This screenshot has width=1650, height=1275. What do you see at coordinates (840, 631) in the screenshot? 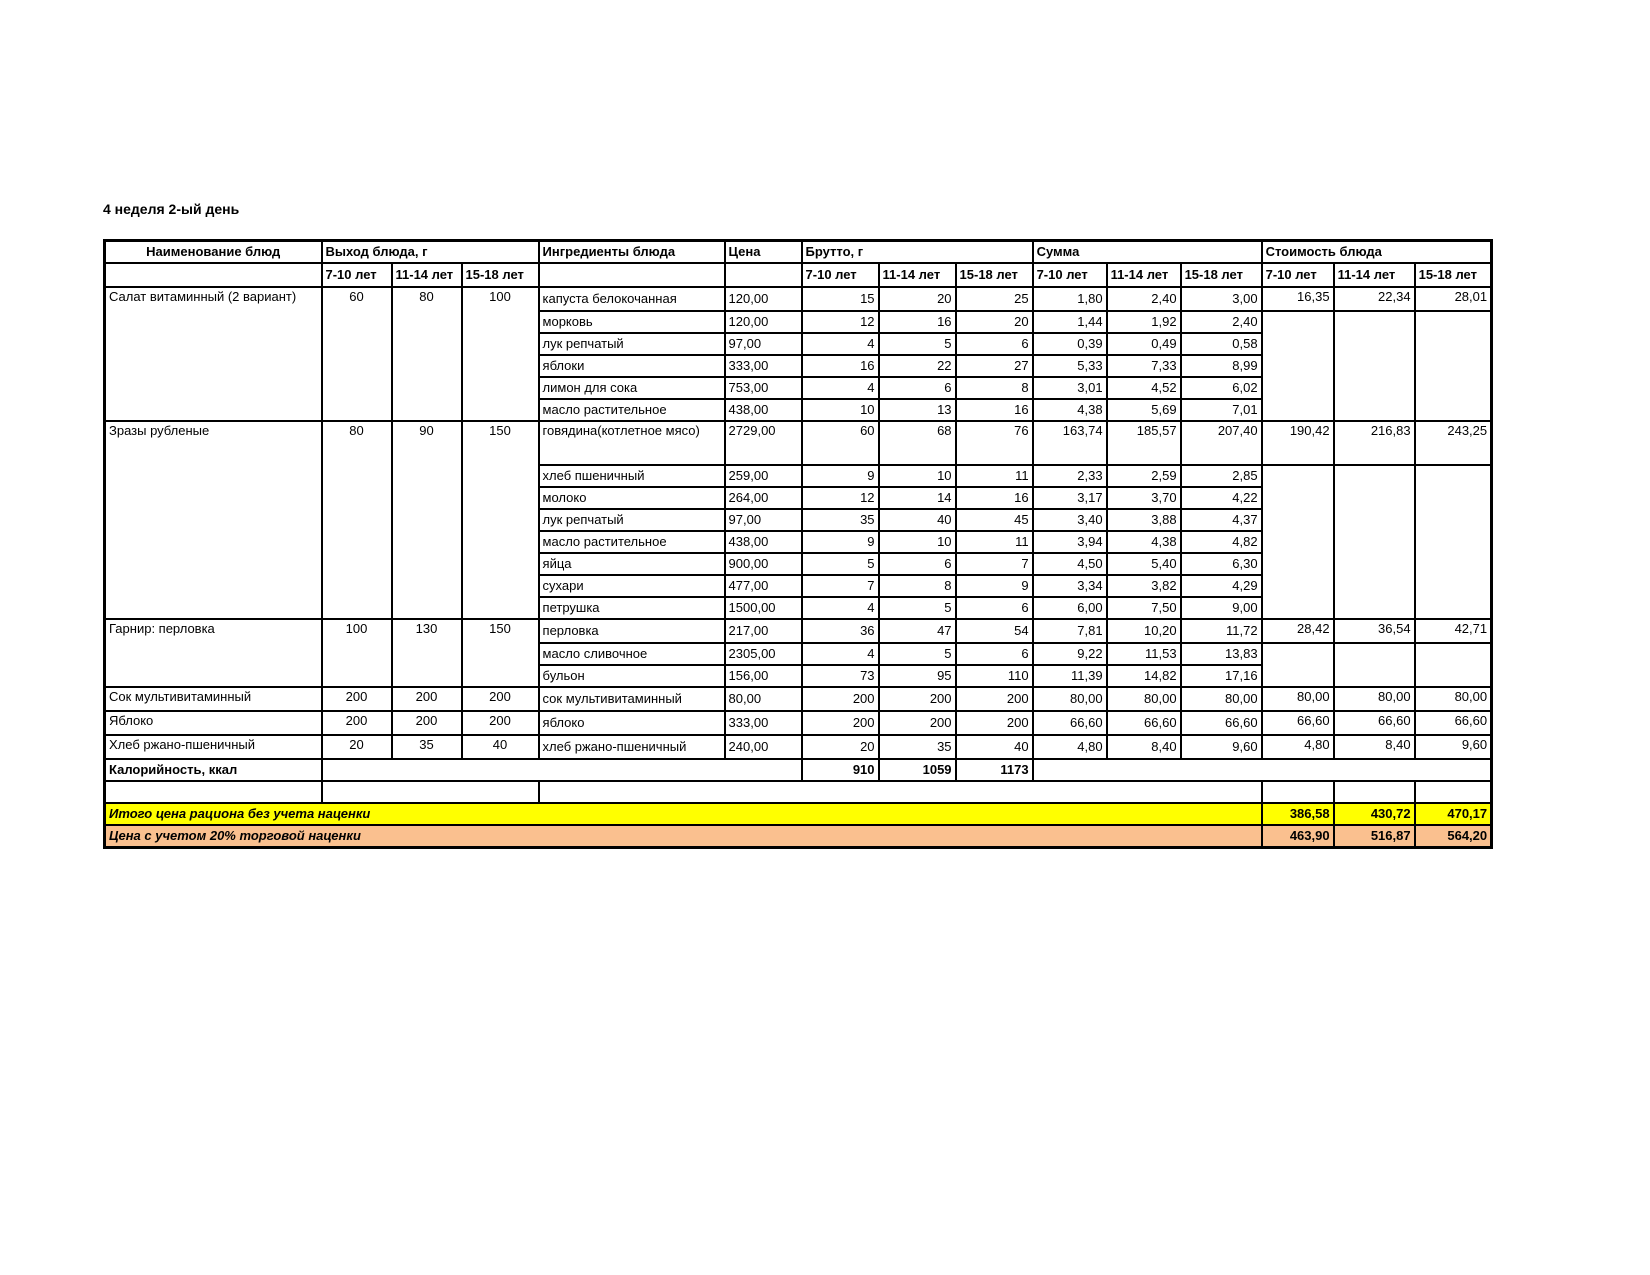
I see `gross-cell: 36` at bounding box center [840, 631].